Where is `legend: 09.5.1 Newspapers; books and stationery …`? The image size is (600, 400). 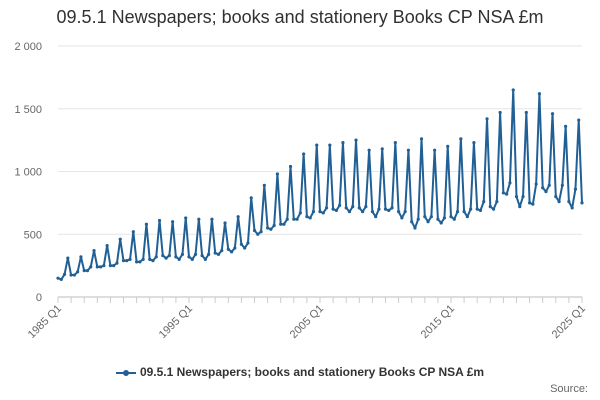 legend: 09.5.1 Newspapers; books and stationery … is located at coordinates (300, 372).